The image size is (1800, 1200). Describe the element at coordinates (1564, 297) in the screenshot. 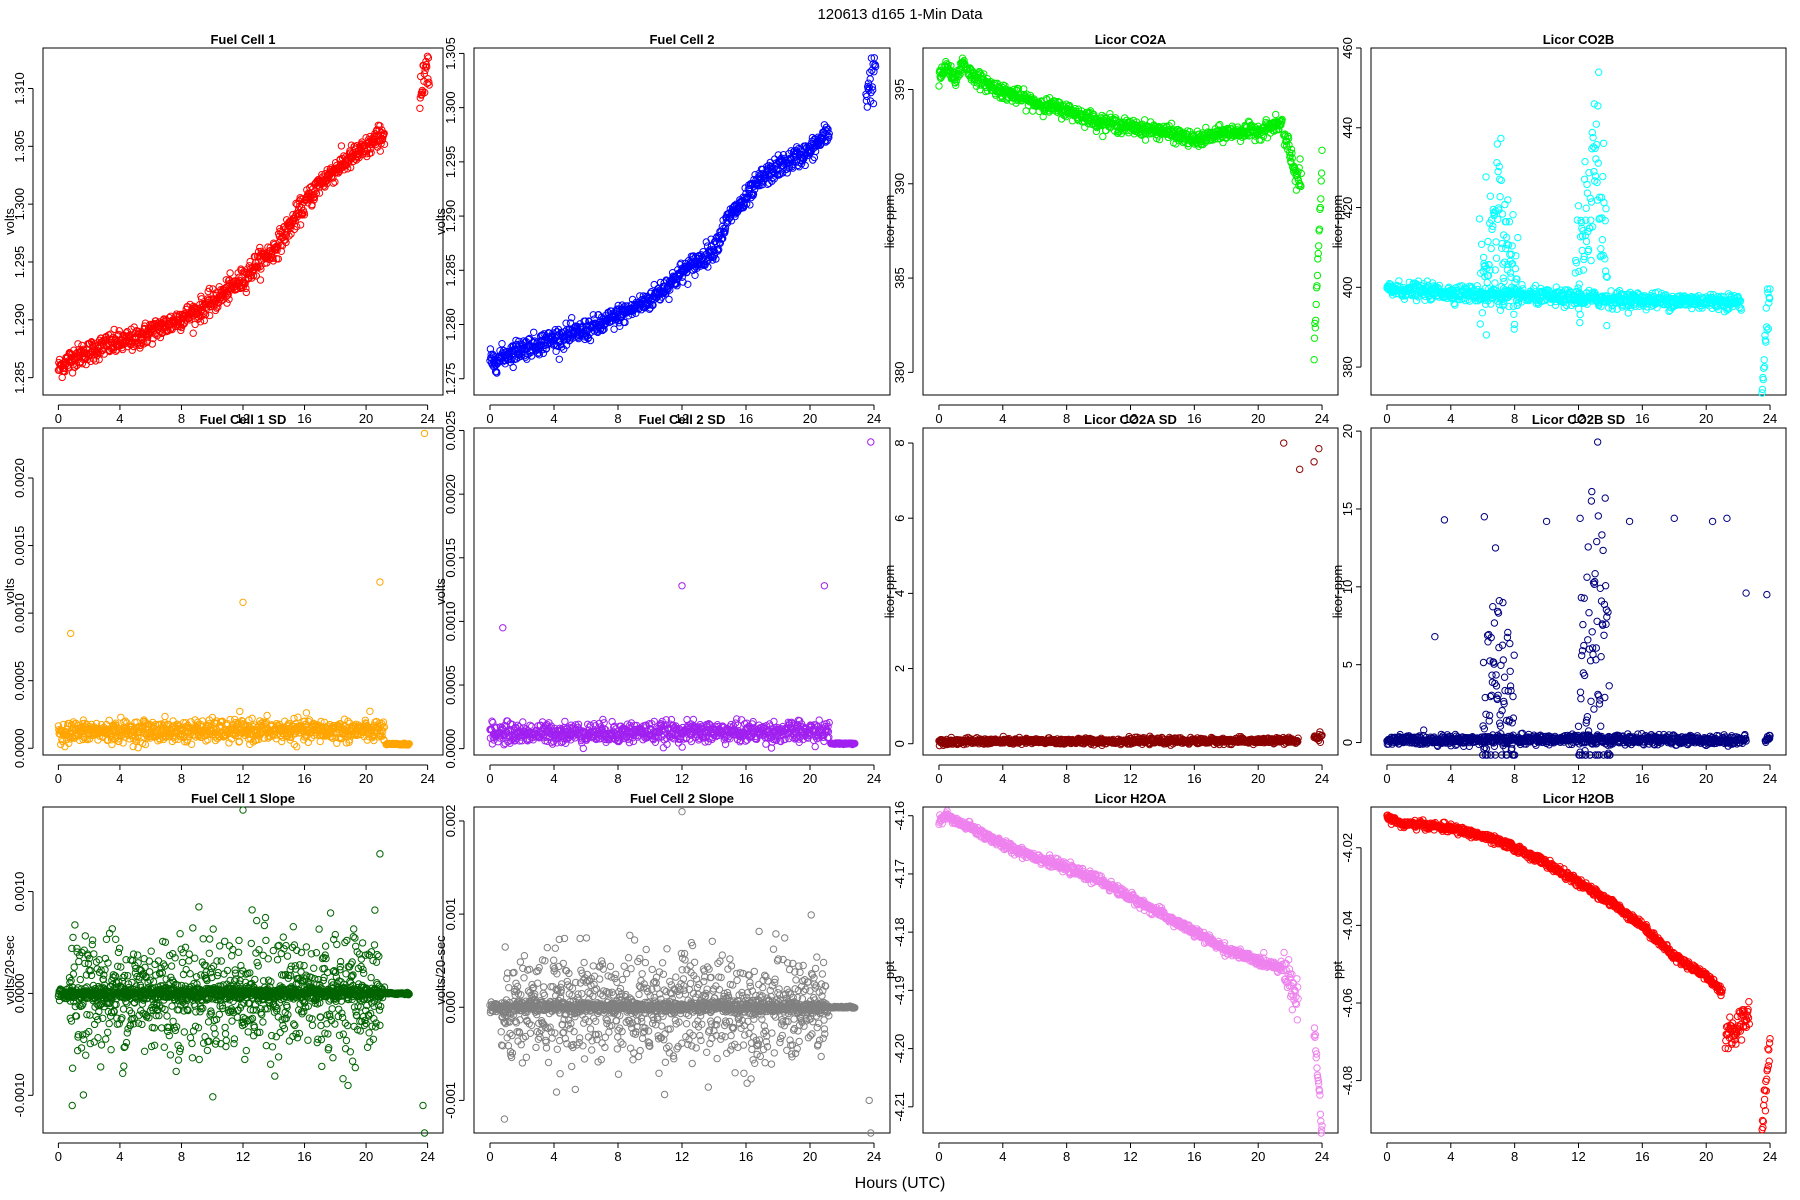

I see `series-base` at that location.